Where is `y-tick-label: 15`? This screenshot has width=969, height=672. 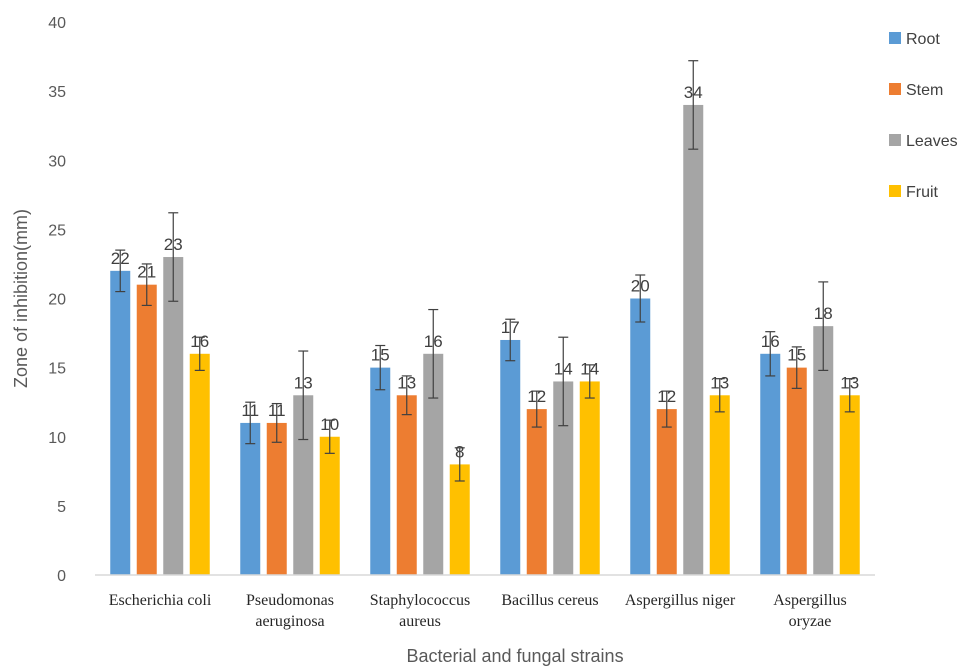
y-tick-label: 15 is located at coordinates (57, 369).